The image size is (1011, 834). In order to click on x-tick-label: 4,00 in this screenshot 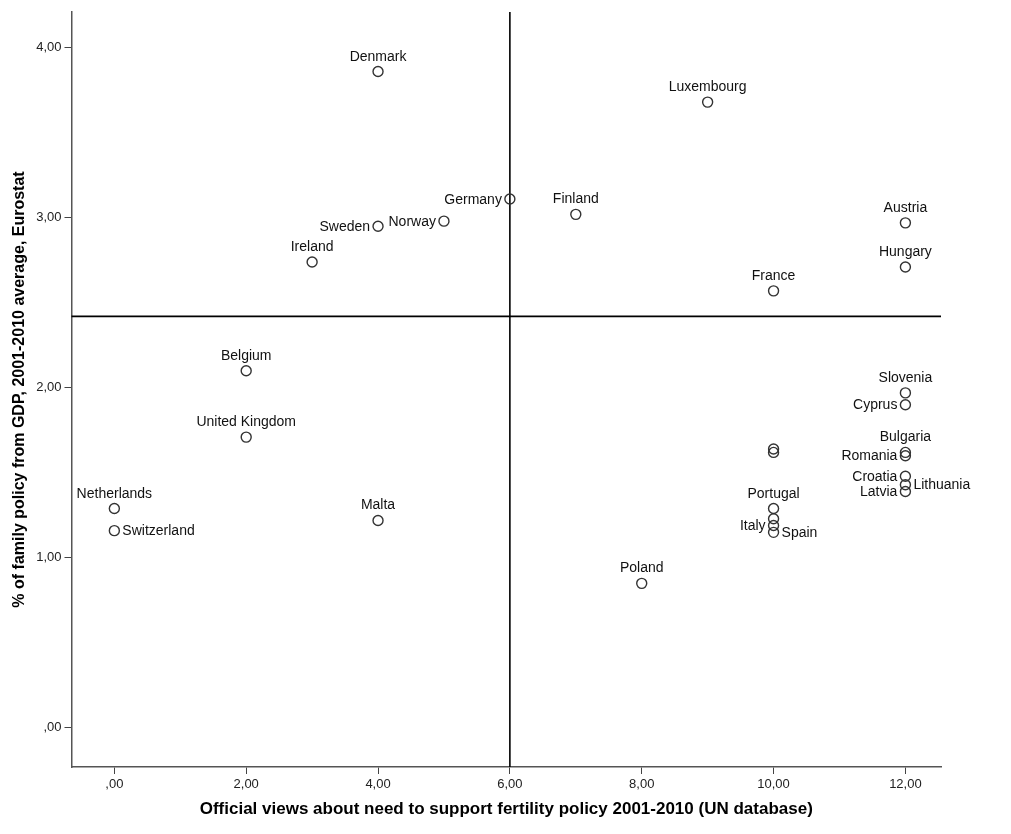, I will do `click(378, 784)`.